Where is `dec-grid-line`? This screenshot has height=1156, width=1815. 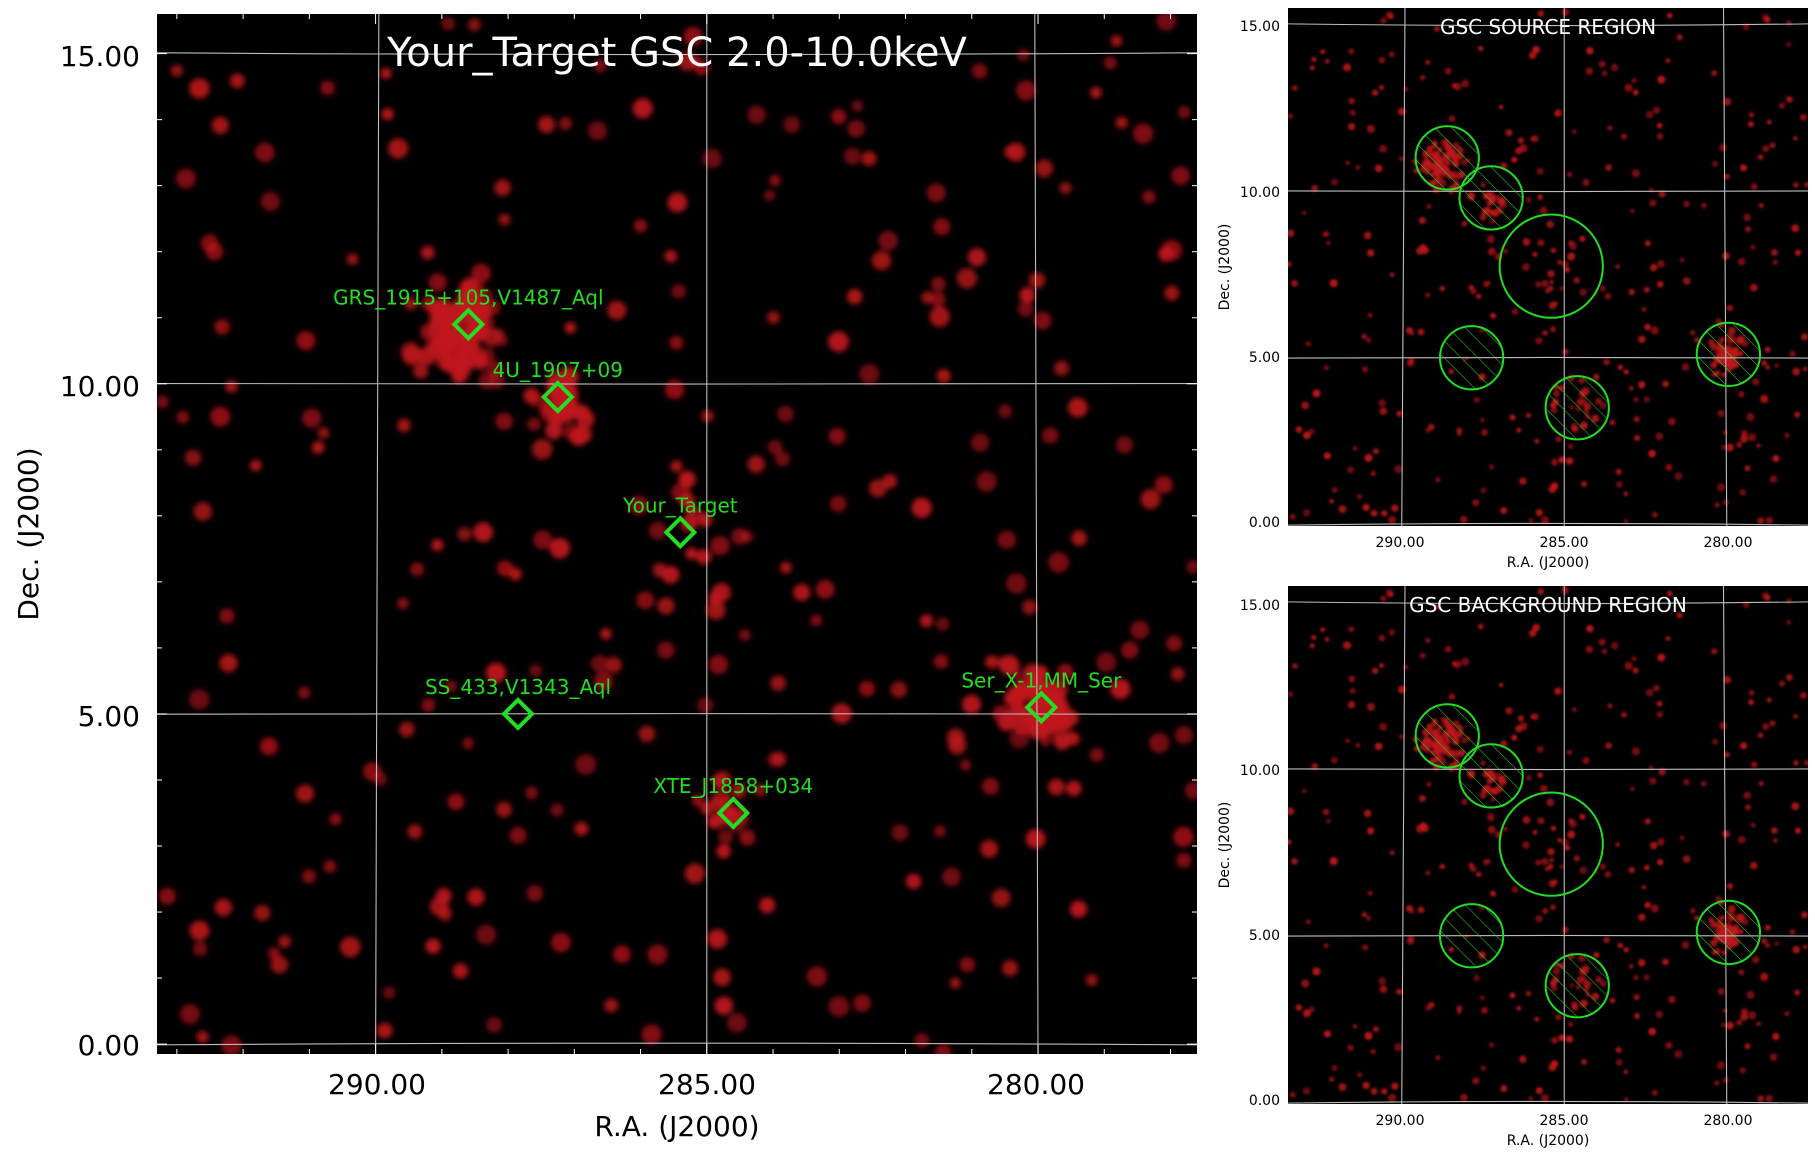
dec-grid-line is located at coordinates (677, 383).